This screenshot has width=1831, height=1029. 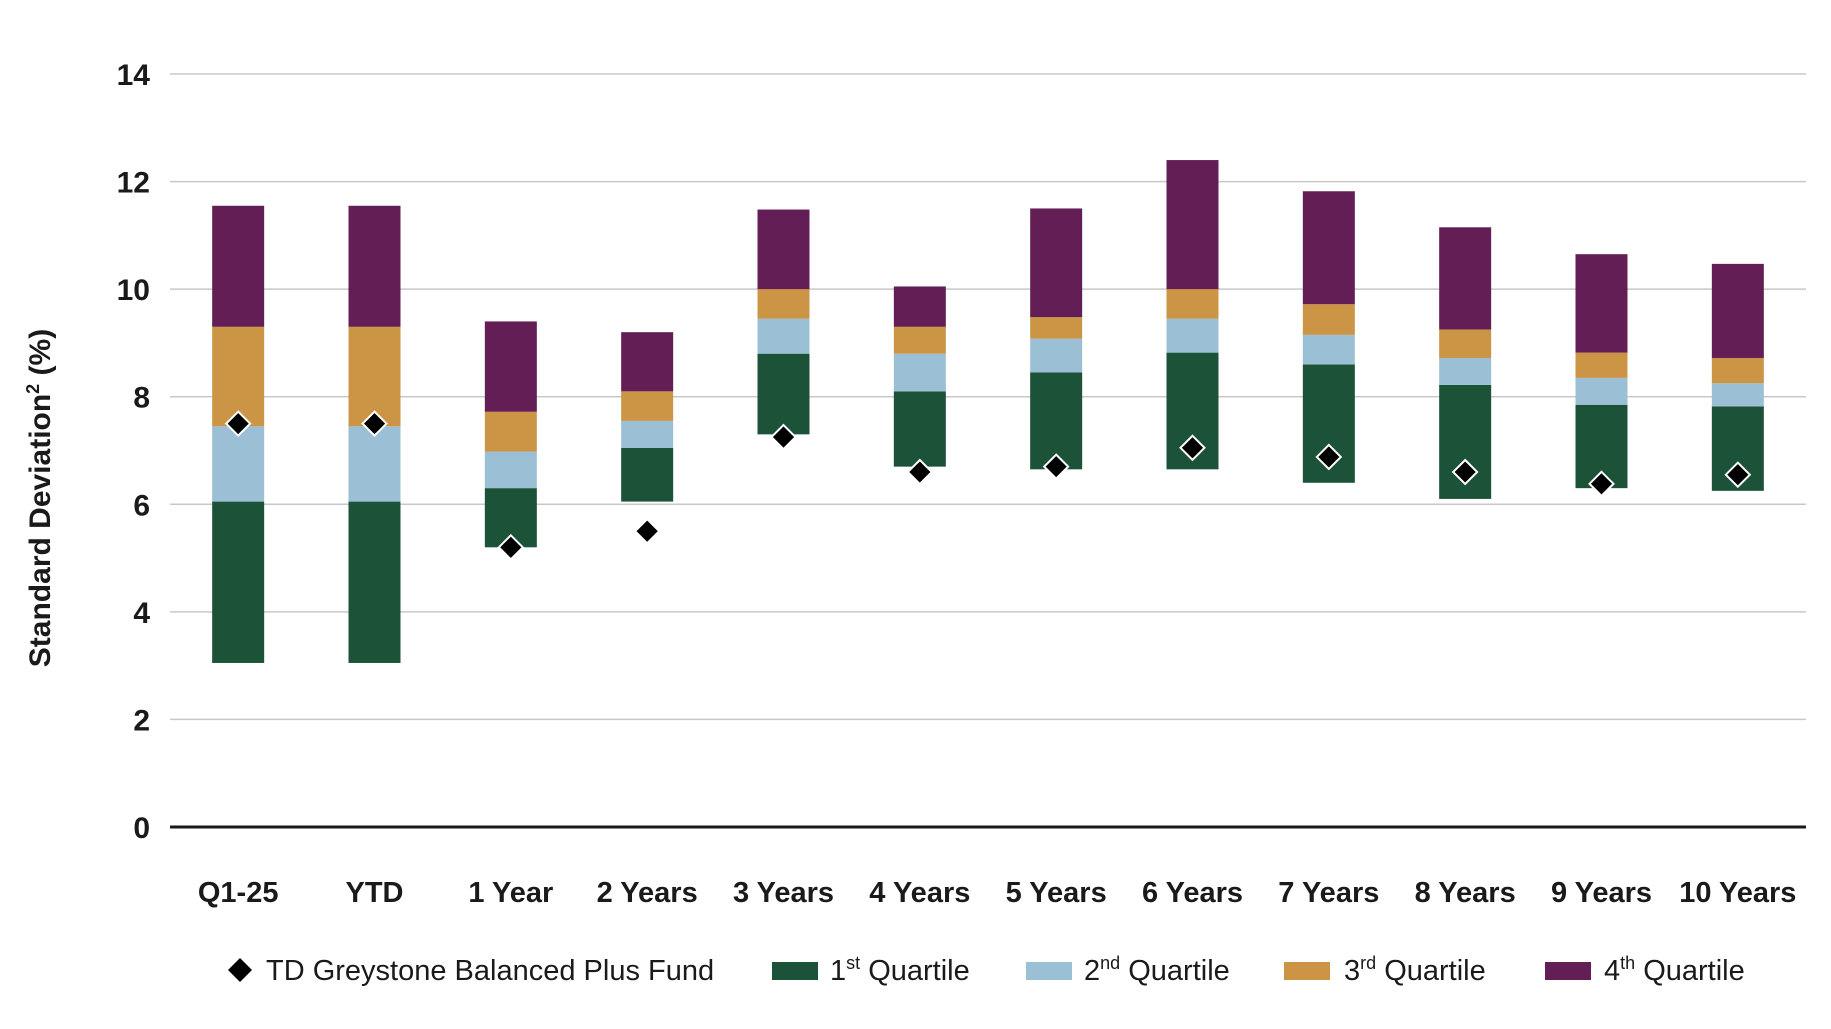 I want to click on x-category-label: 10 Years, so click(x=1737, y=893).